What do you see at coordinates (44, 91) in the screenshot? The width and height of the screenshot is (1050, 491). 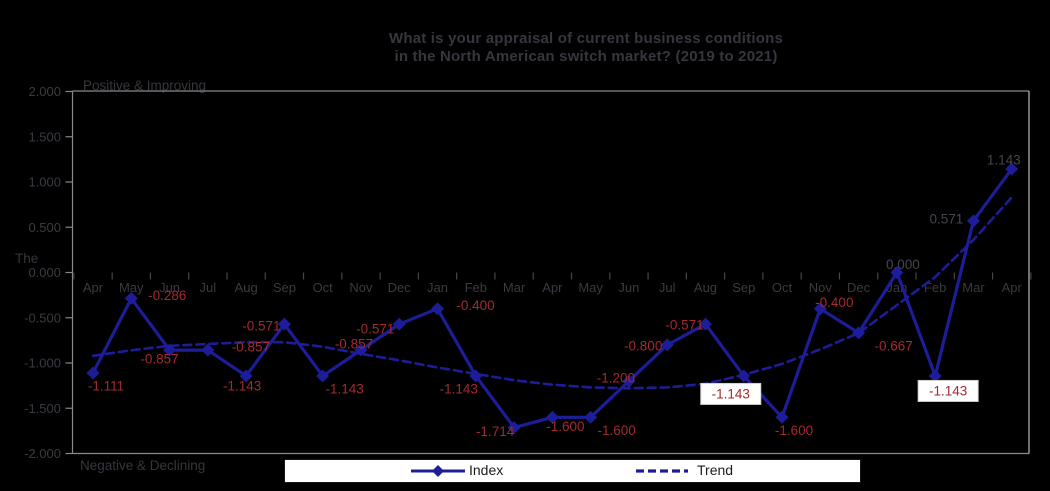 I see `y-tick-label: 2.000` at bounding box center [44, 91].